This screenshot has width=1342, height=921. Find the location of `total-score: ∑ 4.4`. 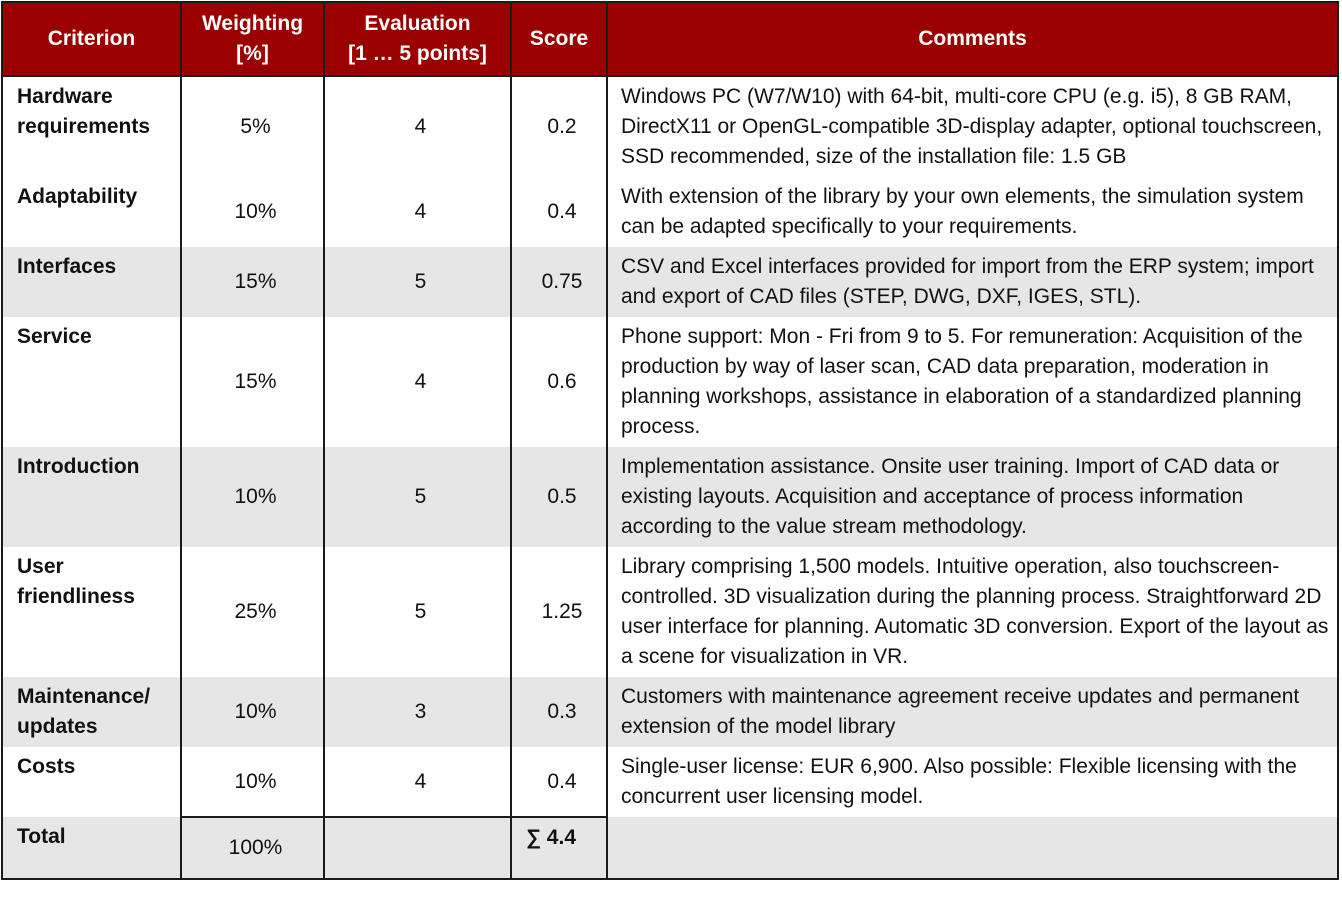

total-score: ∑ 4.4 is located at coordinates (559, 848).